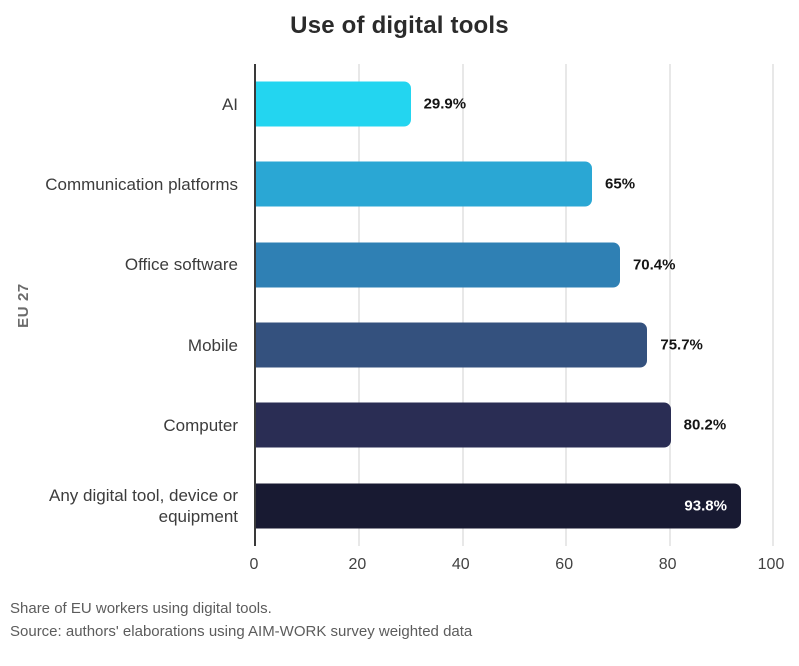  I want to click on bar-mobile, so click(452, 345).